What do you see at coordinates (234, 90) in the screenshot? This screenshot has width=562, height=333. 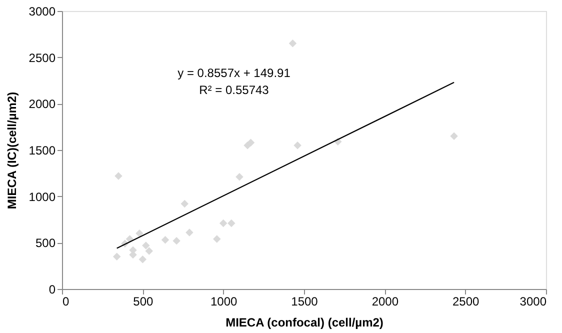 I see `annotation: R² = 0.55743` at bounding box center [234, 90].